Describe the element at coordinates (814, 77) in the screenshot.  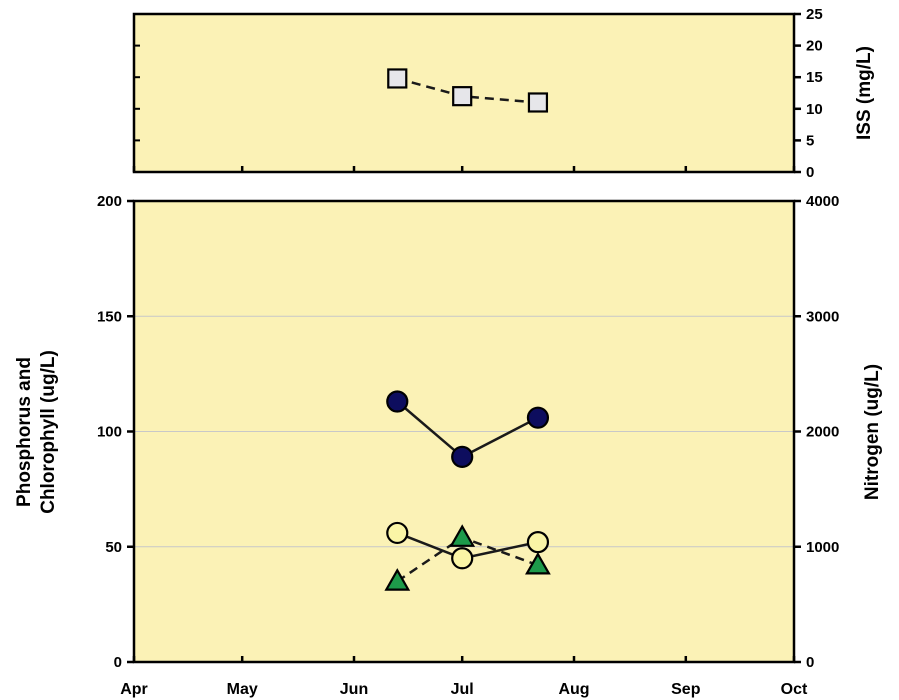
I see `y-right-tick-label-top: 15` at that location.